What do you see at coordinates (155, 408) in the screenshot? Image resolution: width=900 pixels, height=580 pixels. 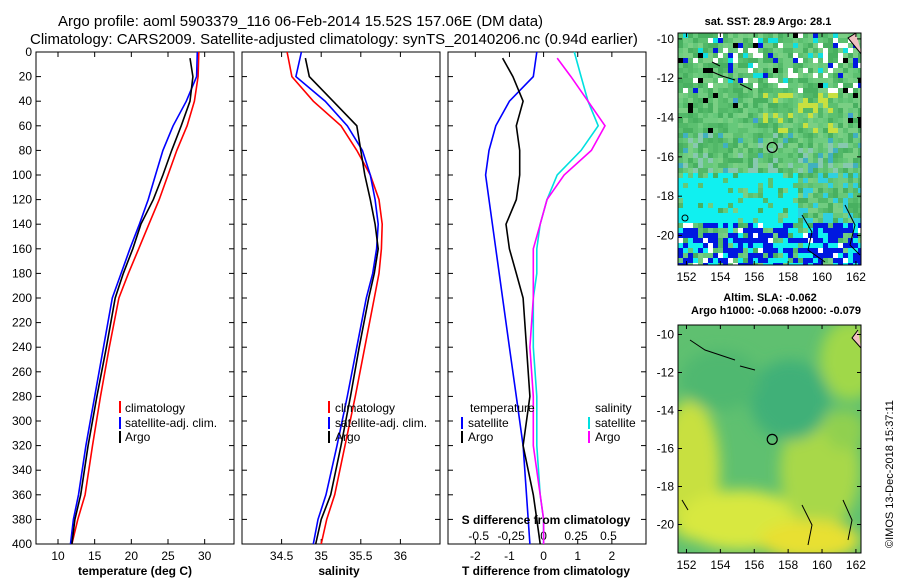 I see `legend-label-climatology: climatology` at bounding box center [155, 408].